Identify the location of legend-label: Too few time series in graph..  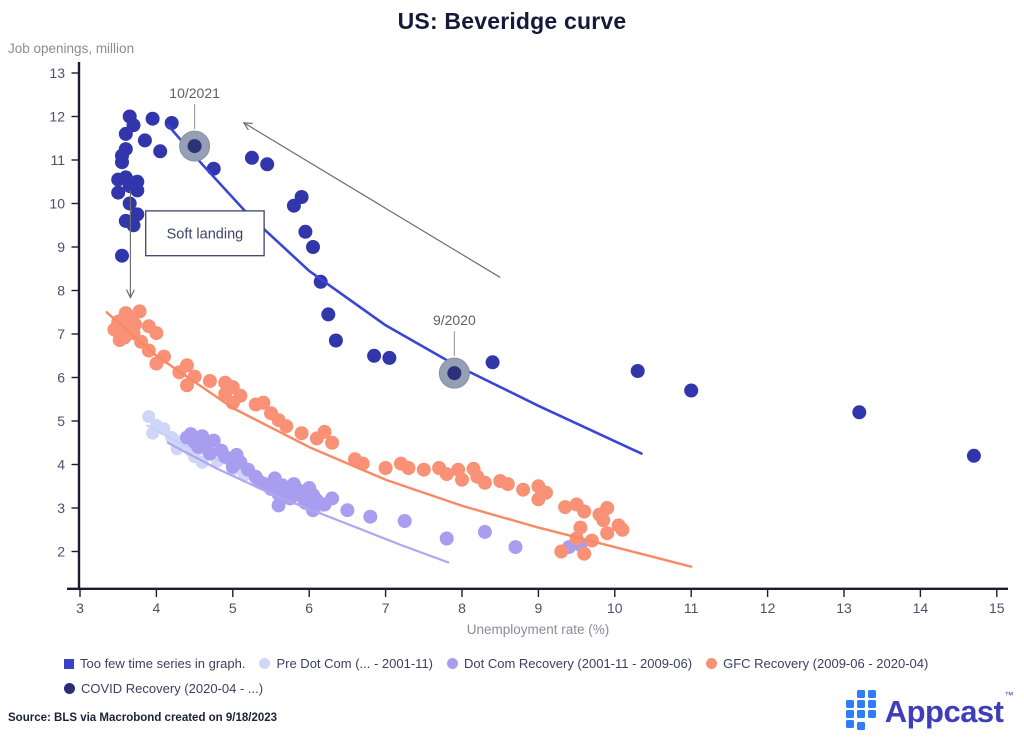
(163, 663).